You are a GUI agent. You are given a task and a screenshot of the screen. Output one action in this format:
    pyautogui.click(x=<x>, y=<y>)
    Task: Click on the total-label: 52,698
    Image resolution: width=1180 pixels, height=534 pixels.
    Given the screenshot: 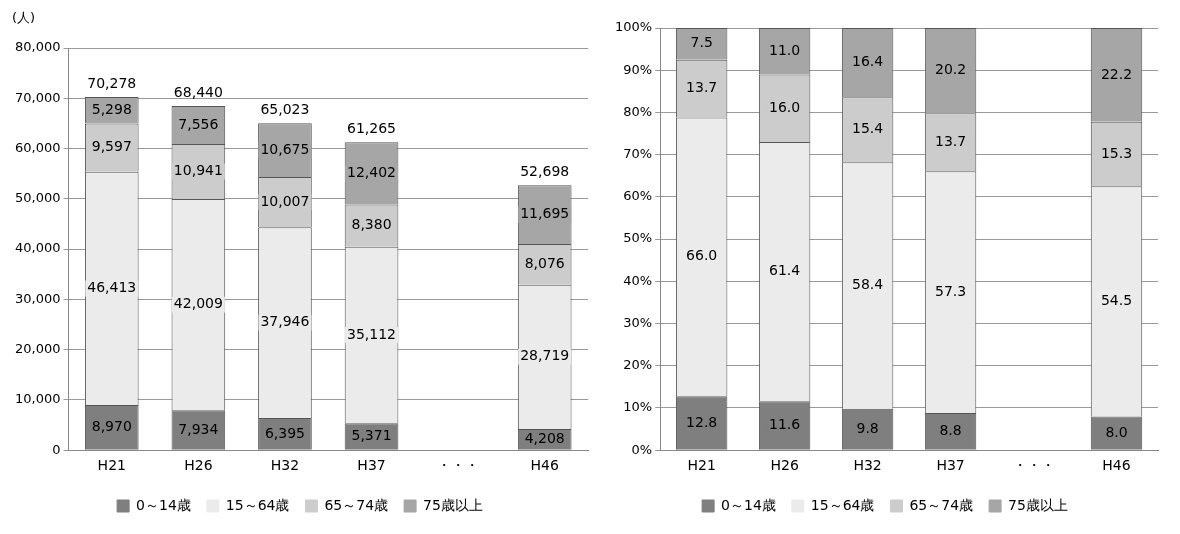 What is the action you would take?
    pyautogui.click(x=545, y=170)
    